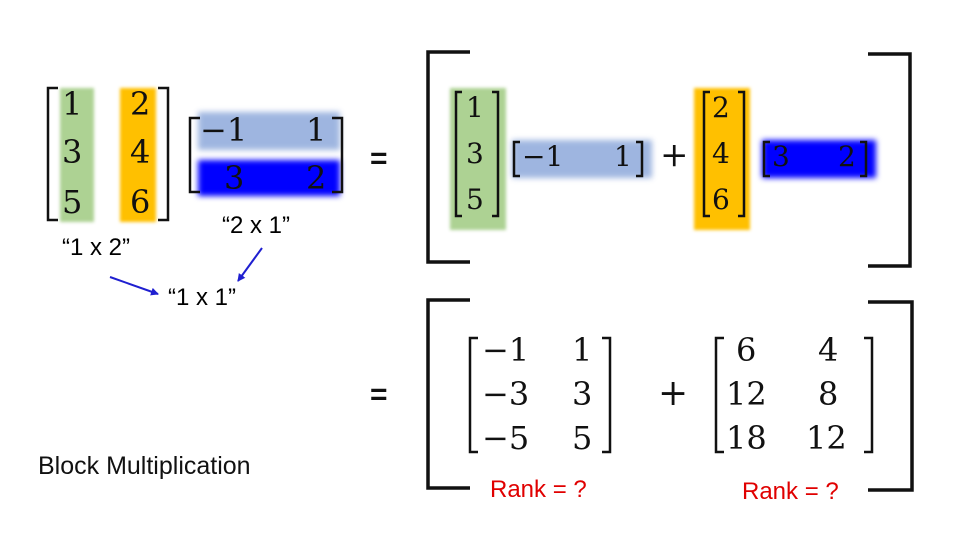 The height and width of the screenshot is (556, 961). Describe the element at coordinates (475, 153) in the screenshot. I see `exp-col-a-r2: 3` at that location.